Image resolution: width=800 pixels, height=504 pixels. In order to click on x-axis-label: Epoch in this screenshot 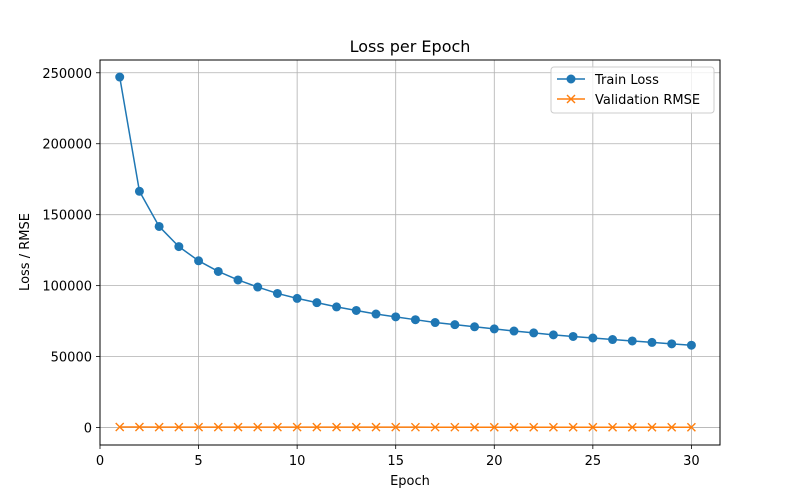, I will do `click(410, 481)`.